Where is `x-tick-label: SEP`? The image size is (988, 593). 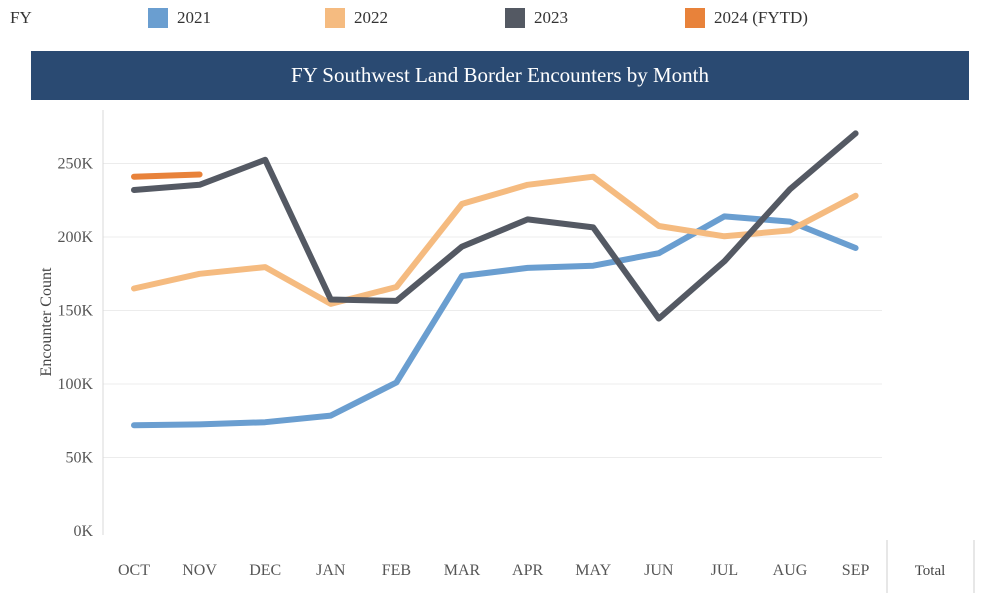 x-tick-label: SEP is located at coordinates (856, 570).